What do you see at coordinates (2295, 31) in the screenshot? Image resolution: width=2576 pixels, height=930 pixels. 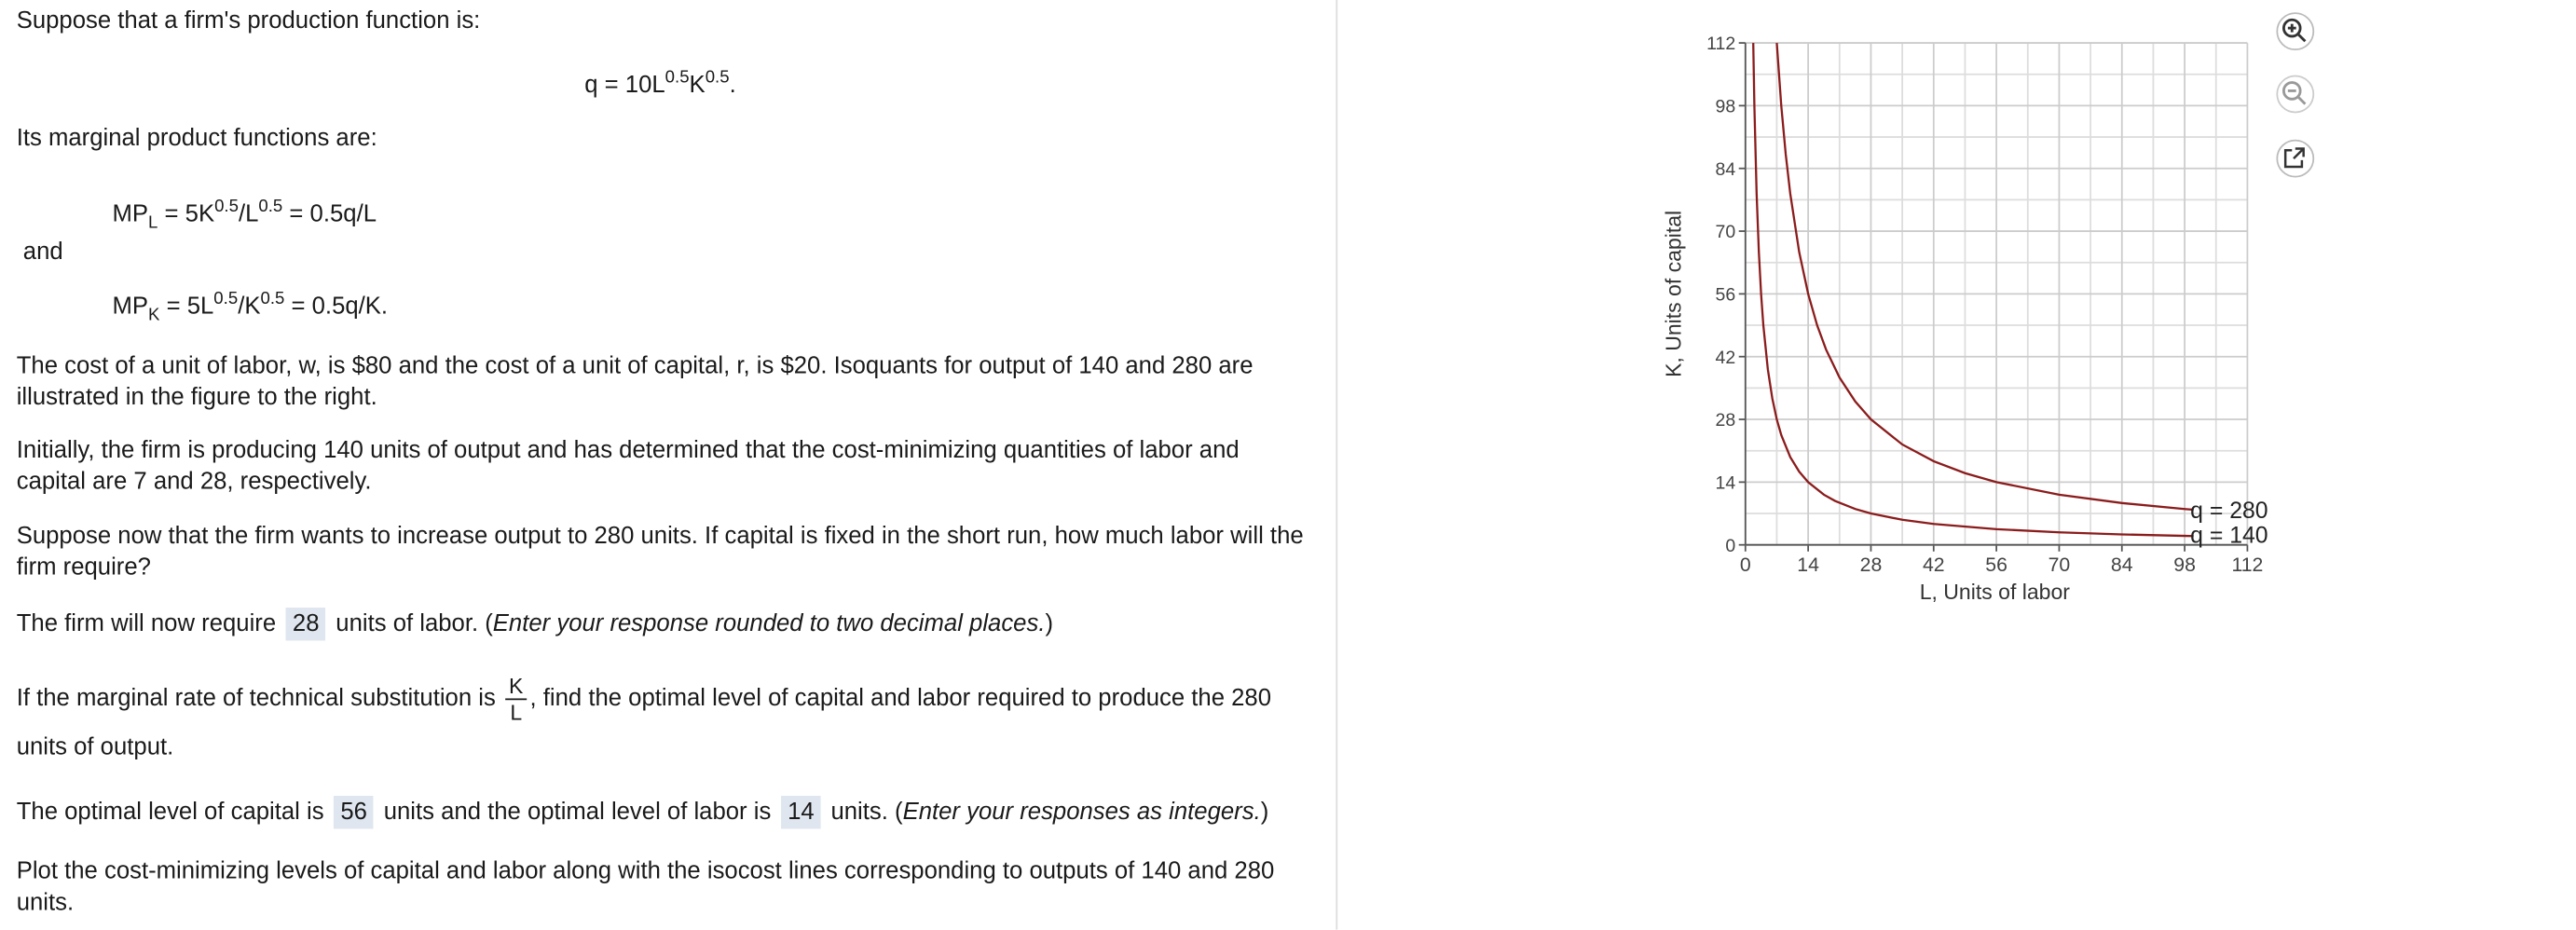 I see `zoom-in-icon` at bounding box center [2295, 31].